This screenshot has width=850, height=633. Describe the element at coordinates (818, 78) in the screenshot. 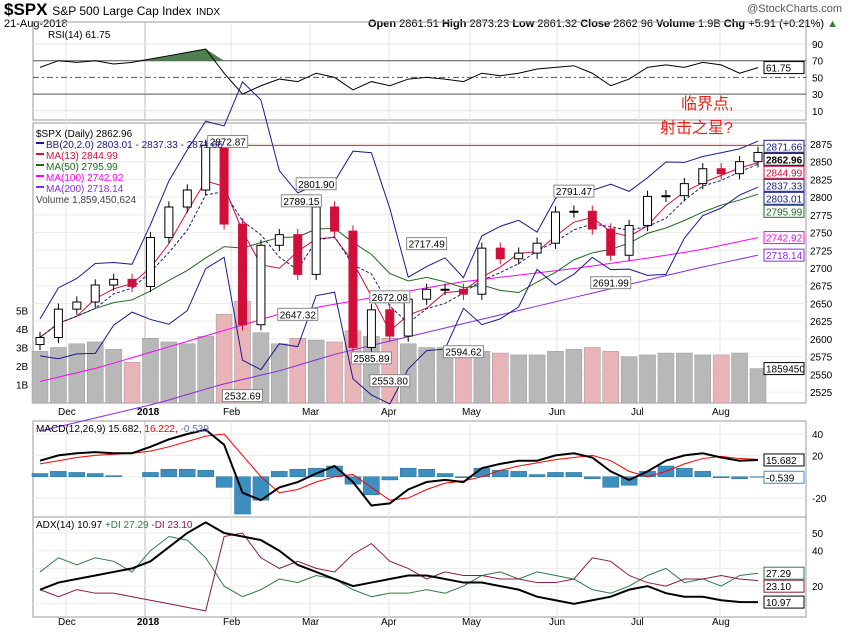

I see `rsi-tick: 50` at that location.